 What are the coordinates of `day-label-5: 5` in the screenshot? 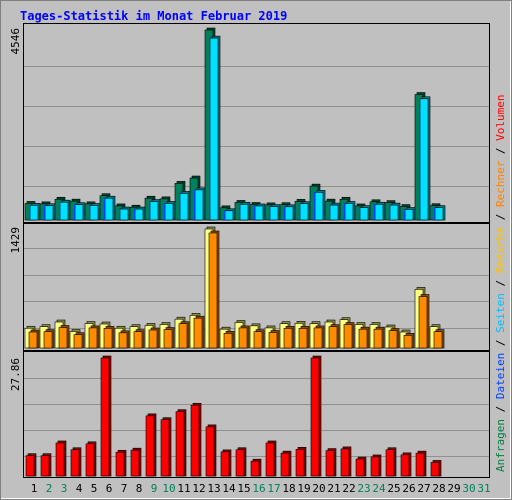 It's located at (94, 488).